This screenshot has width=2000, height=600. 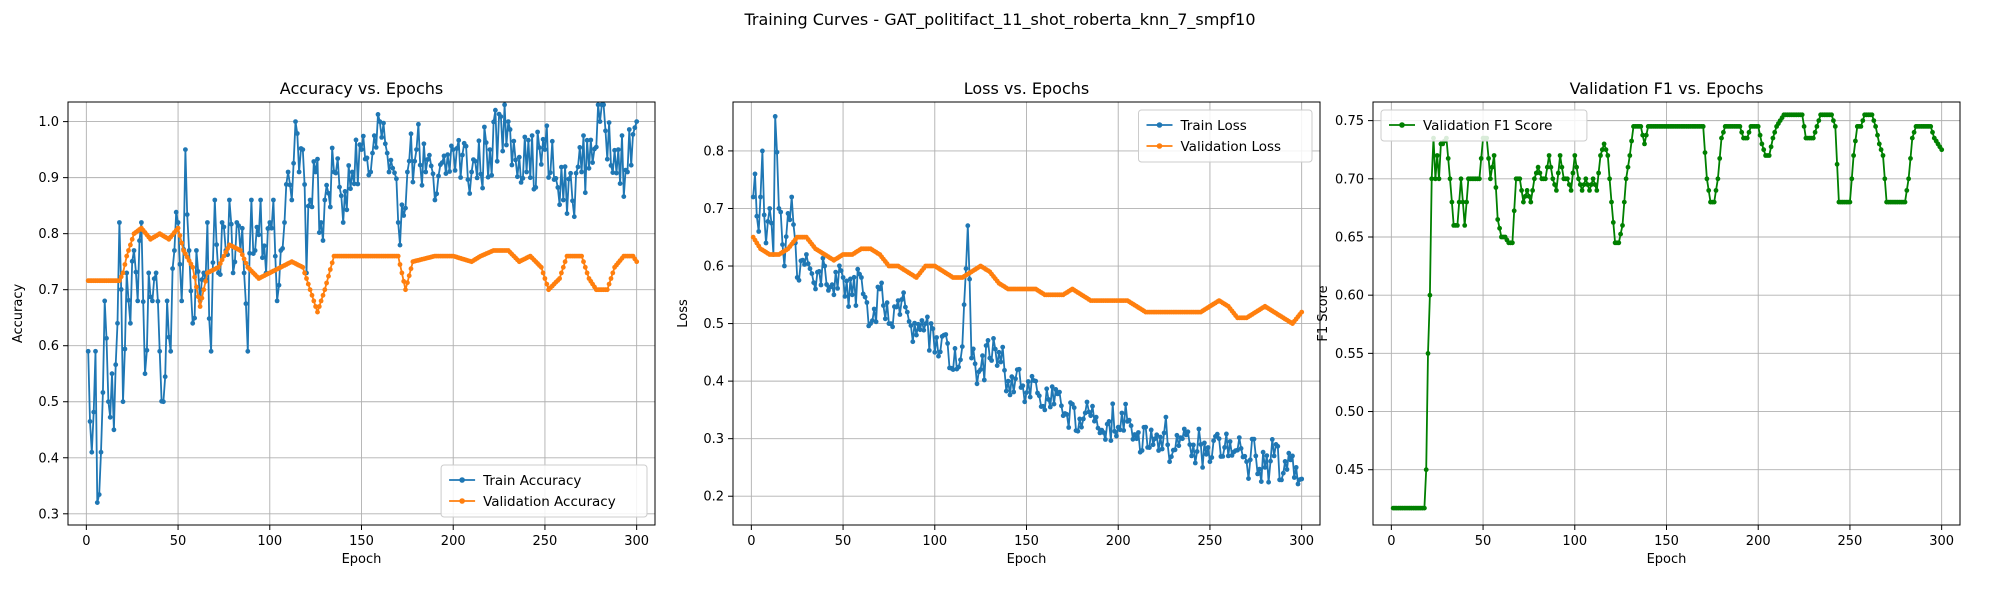 What do you see at coordinates (48, 234) in the screenshot?
I see `y-tick-label: 0.8` at bounding box center [48, 234].